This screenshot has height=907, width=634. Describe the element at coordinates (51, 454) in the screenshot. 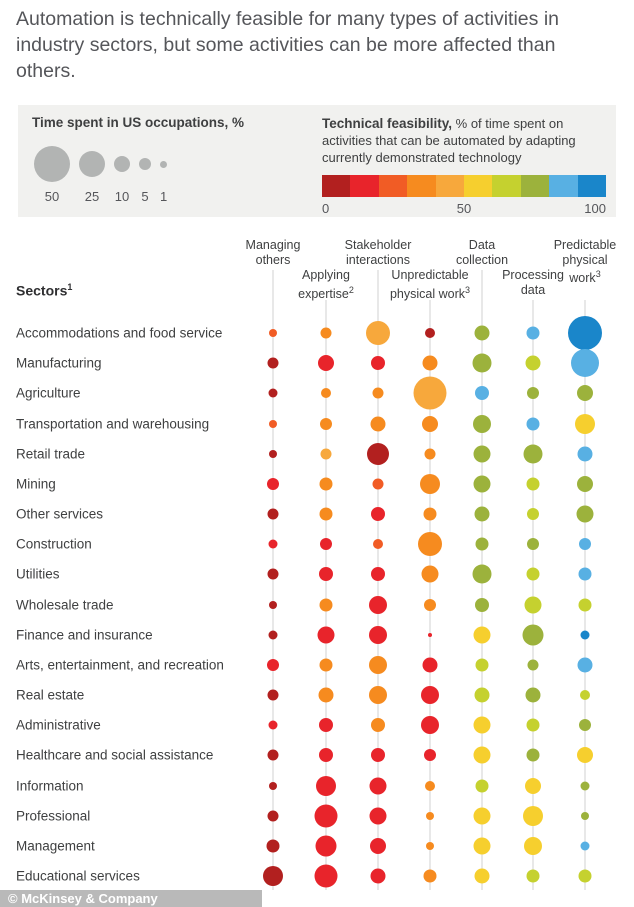

I see `sector-label: Retail trade` at that location.